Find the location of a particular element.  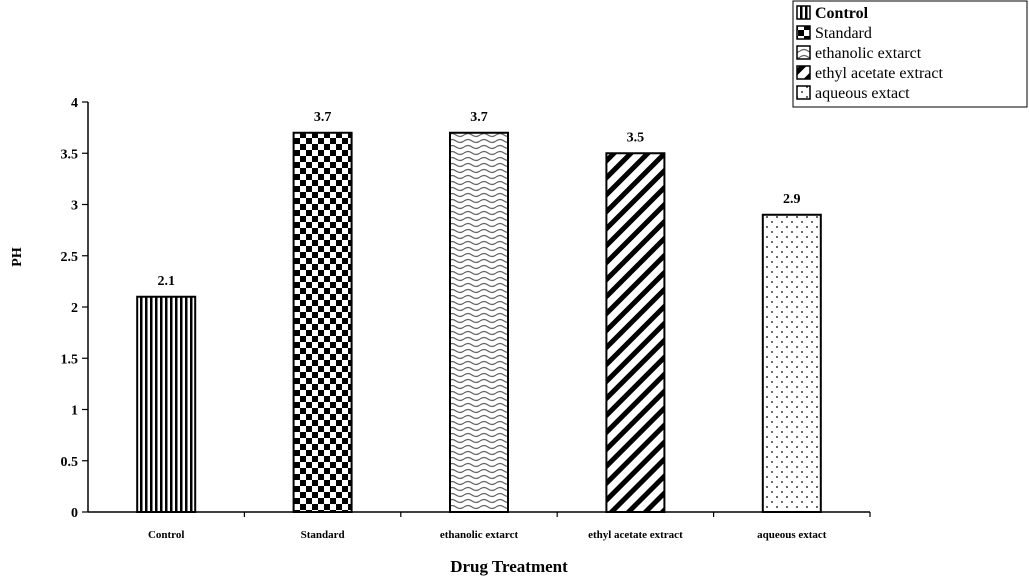

x-category-label: Standard is located at coordinates (323, 535).